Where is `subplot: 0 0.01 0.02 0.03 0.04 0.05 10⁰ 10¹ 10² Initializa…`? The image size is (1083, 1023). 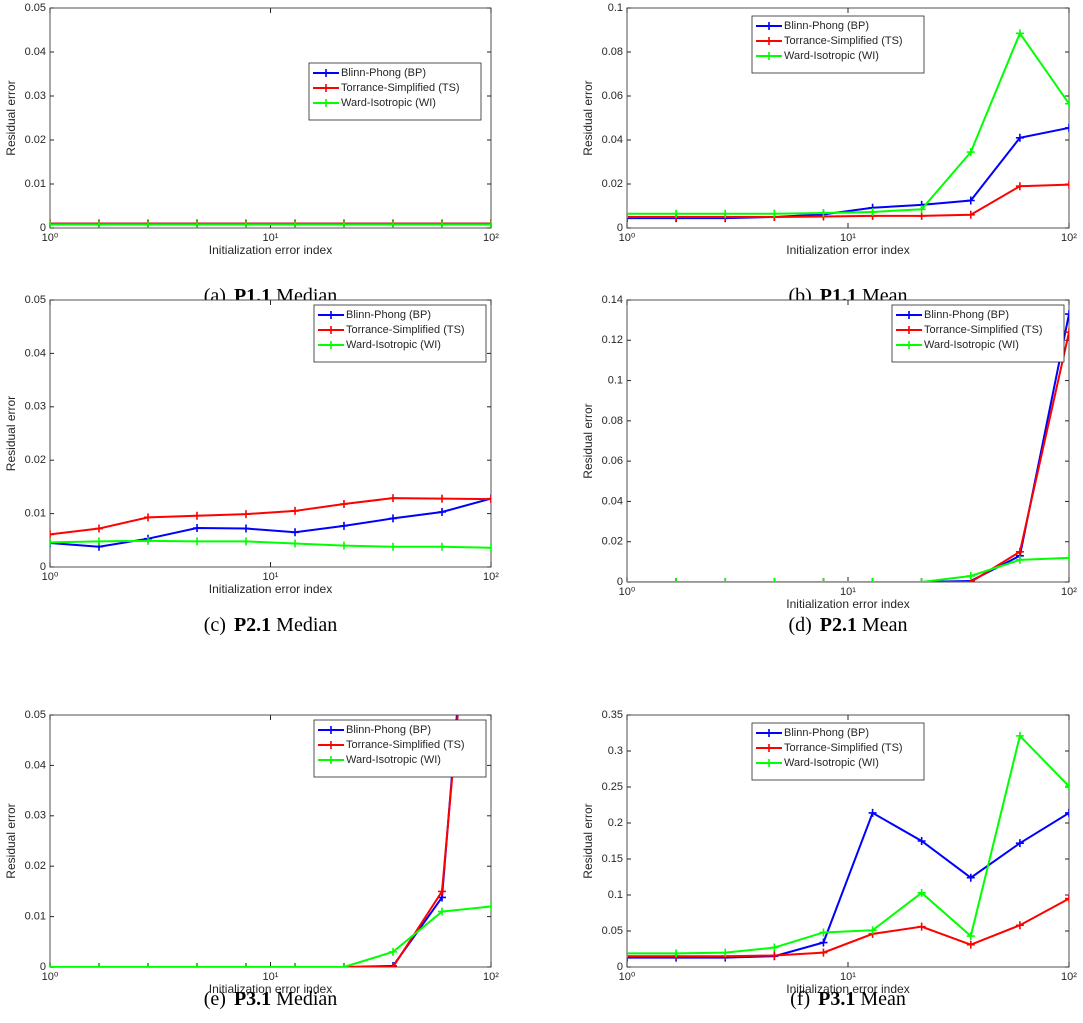
subplot: 0 0.01 0.02 0.03 0.04 0.05 10⁰ 10¹ 10² Initializa… is located at coordinates (251, 859).